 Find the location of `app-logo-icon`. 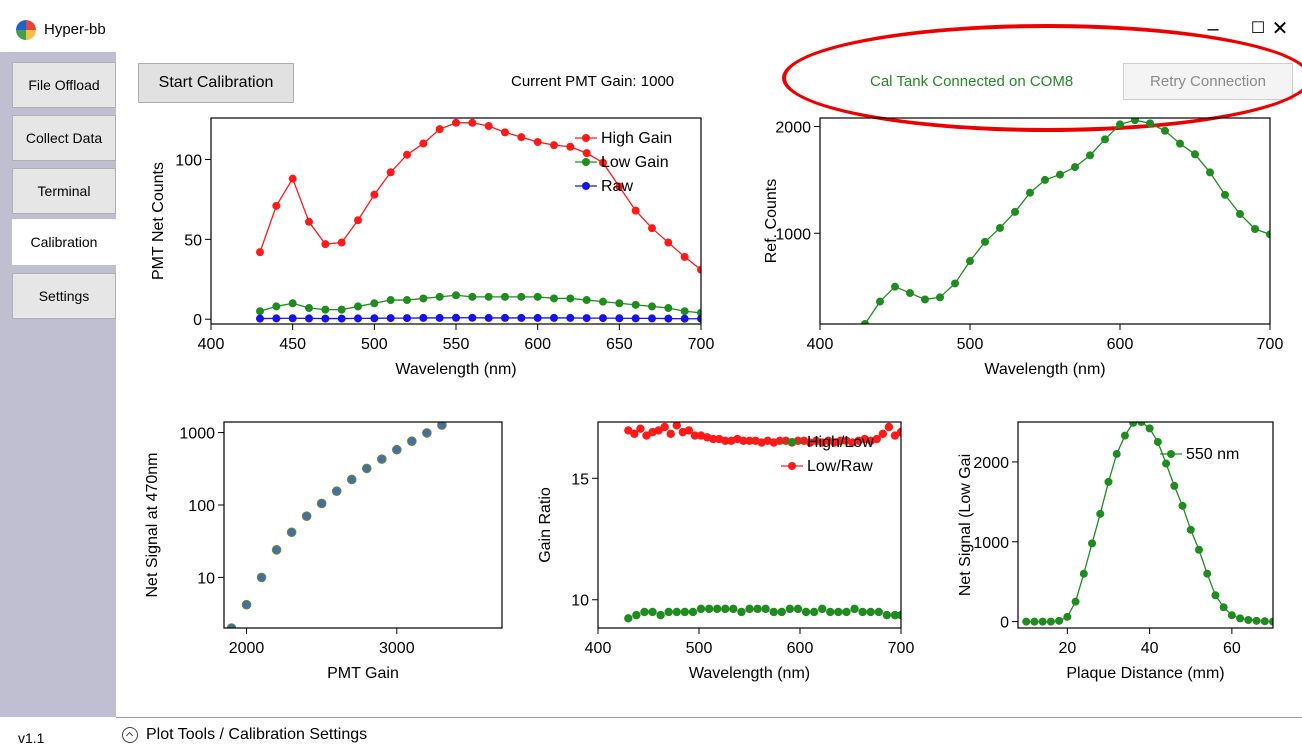

app-logo-icon is located at coordinates (26, 30).